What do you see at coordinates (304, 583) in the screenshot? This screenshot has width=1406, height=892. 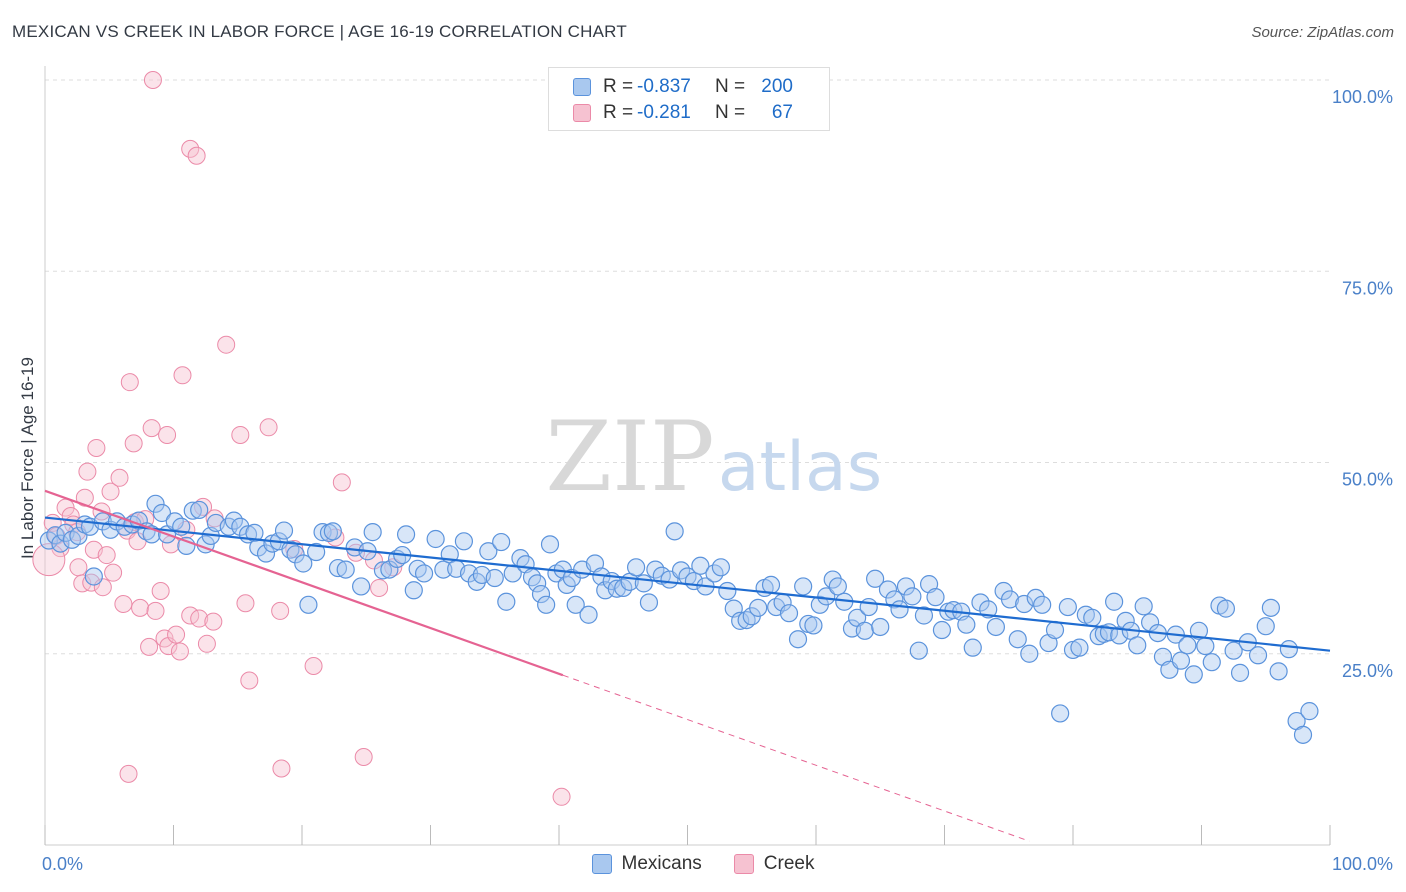 I see `creek-trend-line` at bounding box center [304, 583].